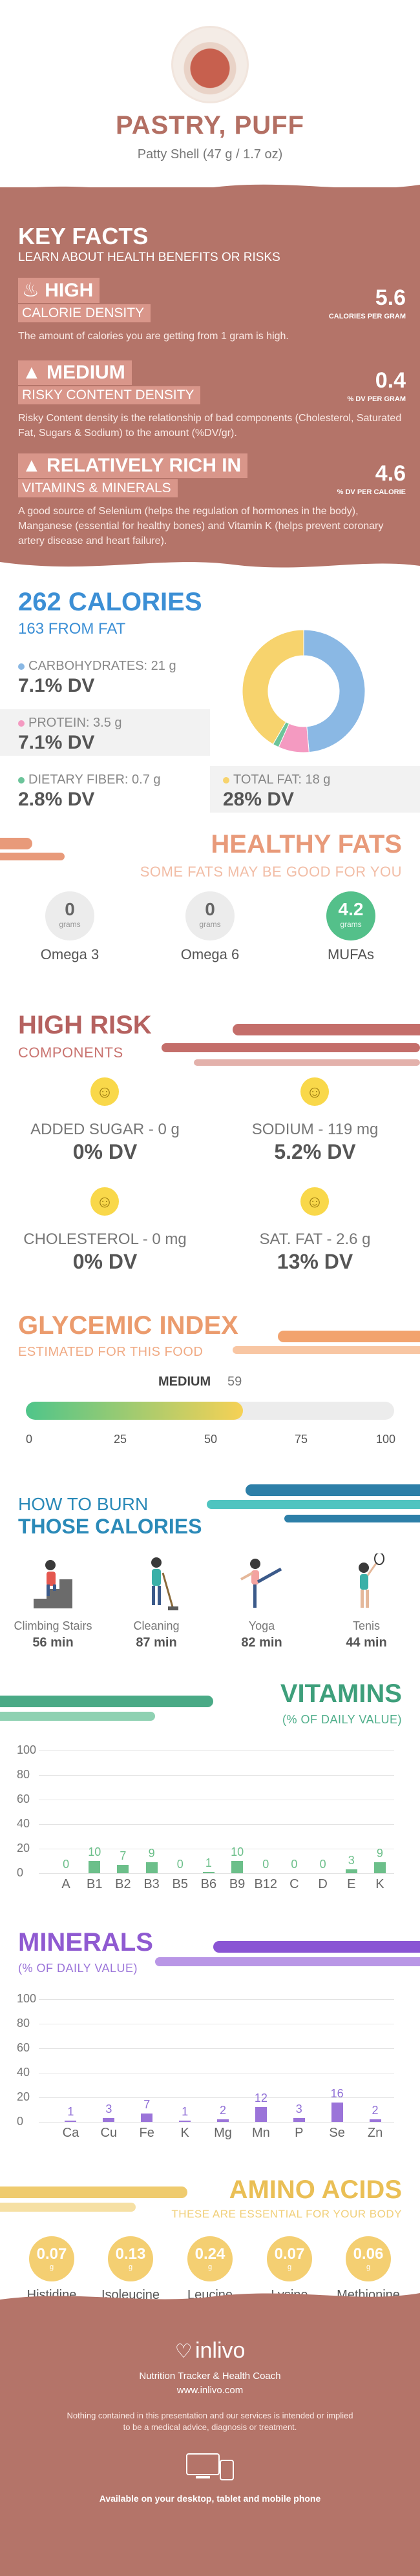 The image size is (420, 2576). I want to click on activity-yoga: Yoga 82 min, so click(261, 1601).